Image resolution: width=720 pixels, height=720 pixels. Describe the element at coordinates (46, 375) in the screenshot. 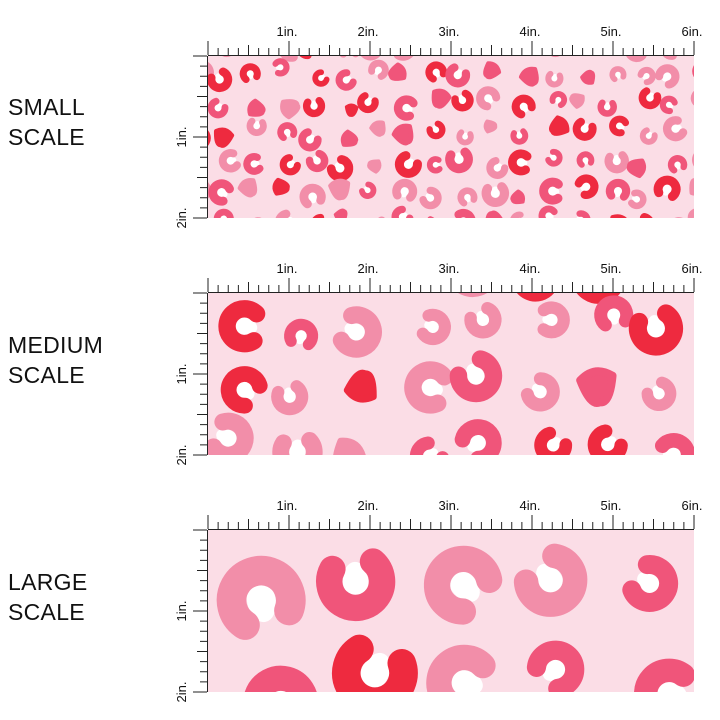

I see `label-line: SCALE` at that location.